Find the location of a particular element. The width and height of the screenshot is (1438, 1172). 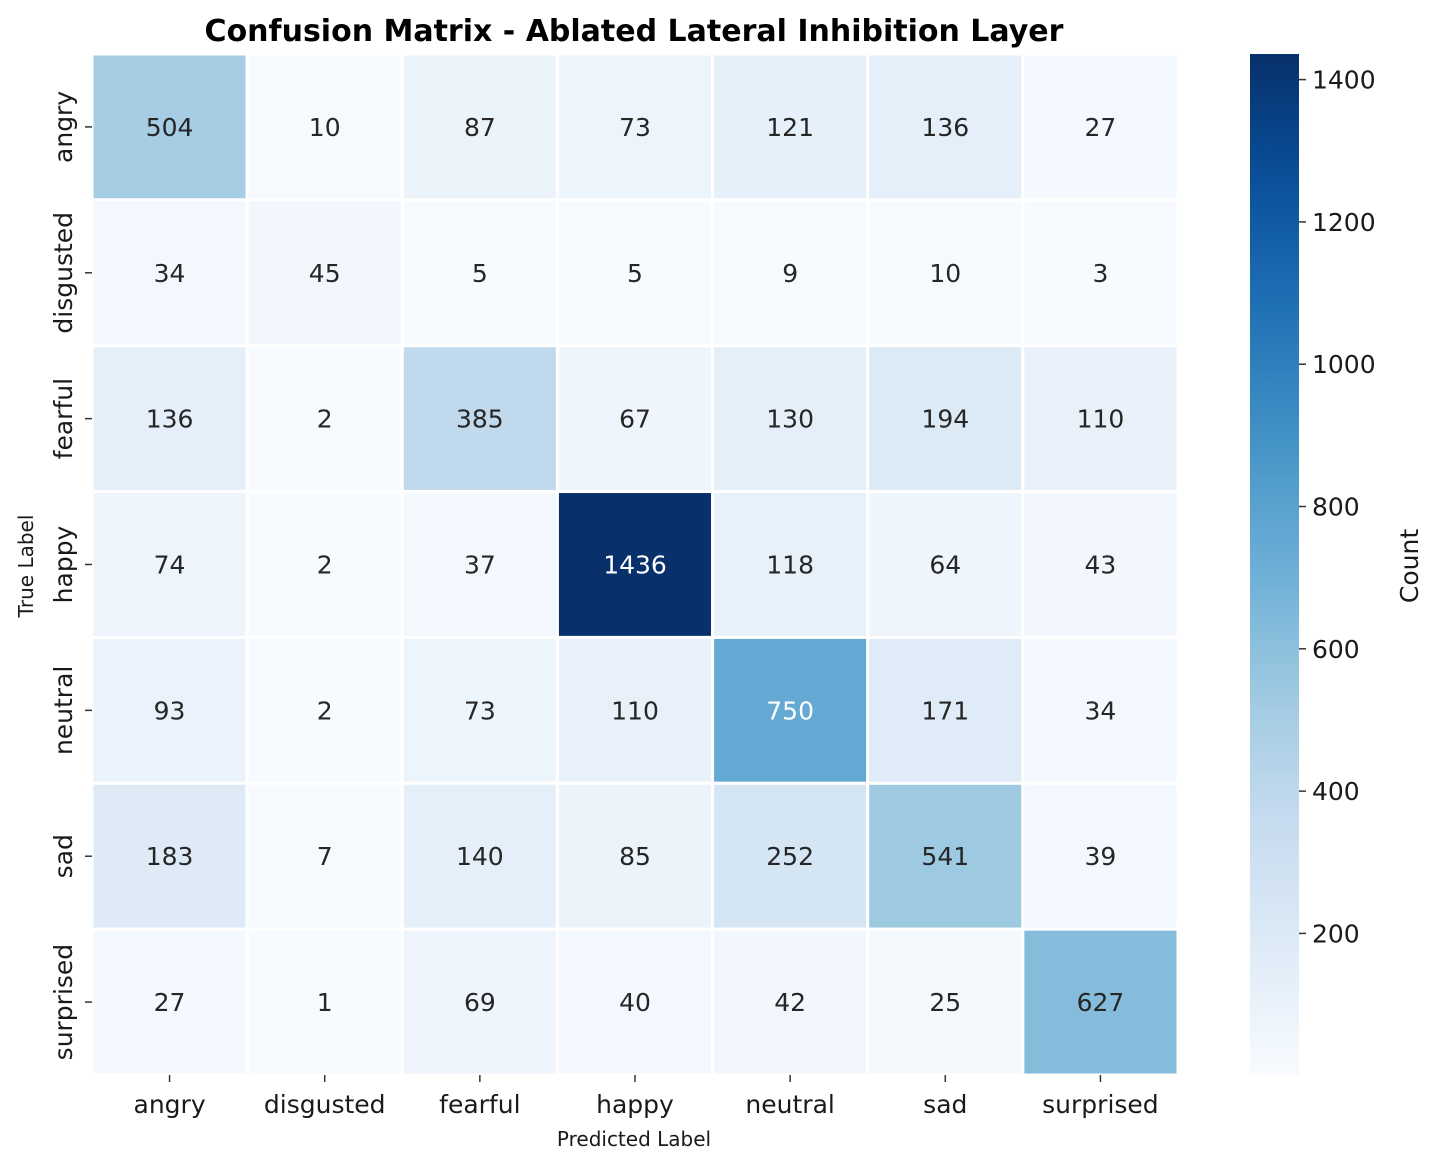

cell-value-label: 121 is located at coordinates (790, 127).